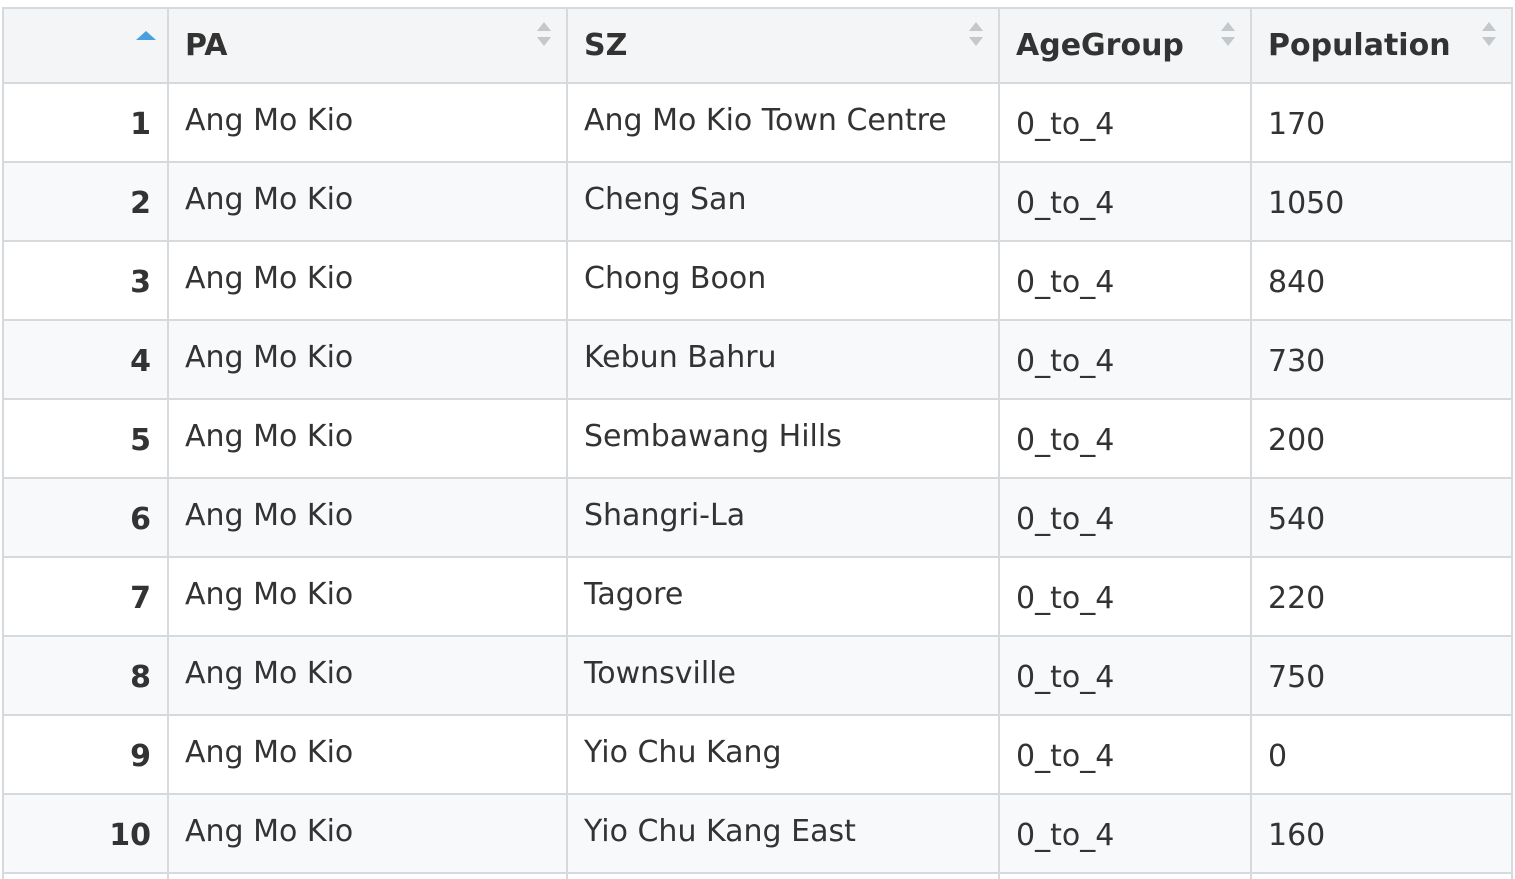  What do you see at coordinates (1297, 835) in the screenshot?
I see `population-value: 160` at bounding box center [1297, 835].